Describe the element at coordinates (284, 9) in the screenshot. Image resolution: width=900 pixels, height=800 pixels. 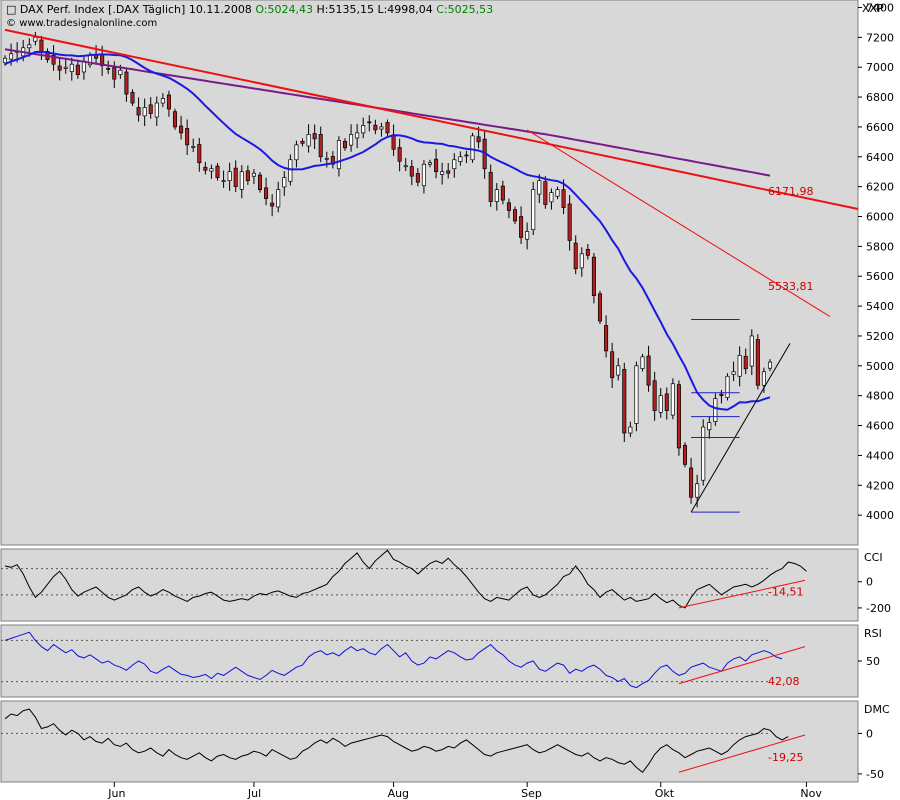
I see `open-value: O:5024,43` at that location.